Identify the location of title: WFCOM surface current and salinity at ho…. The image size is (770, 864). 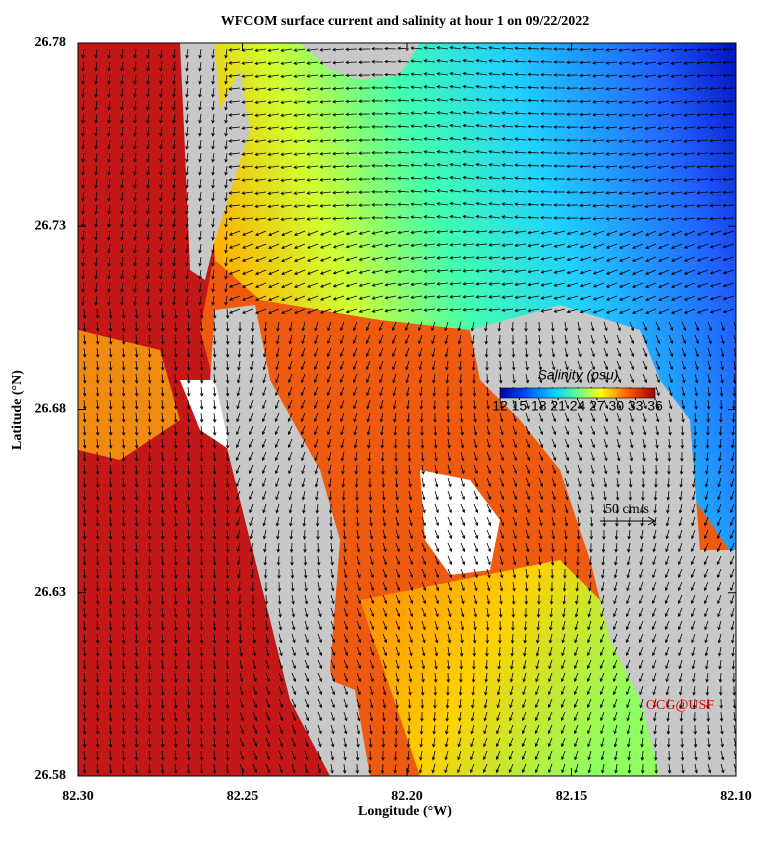
(405, 21).